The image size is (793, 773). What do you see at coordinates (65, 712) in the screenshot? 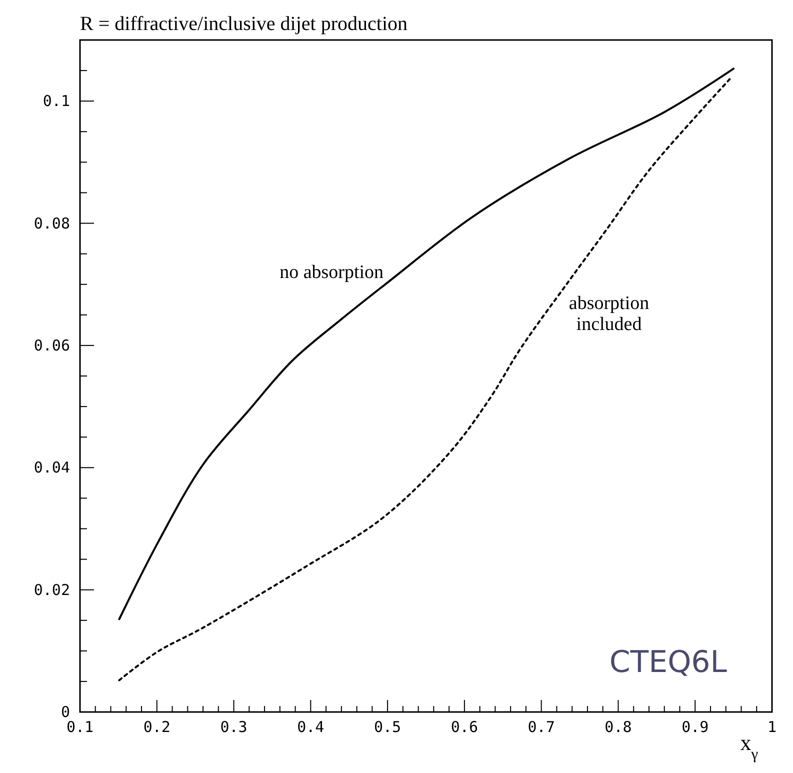
I see `y-tick-label: 0` at bounding box center [65, 712].